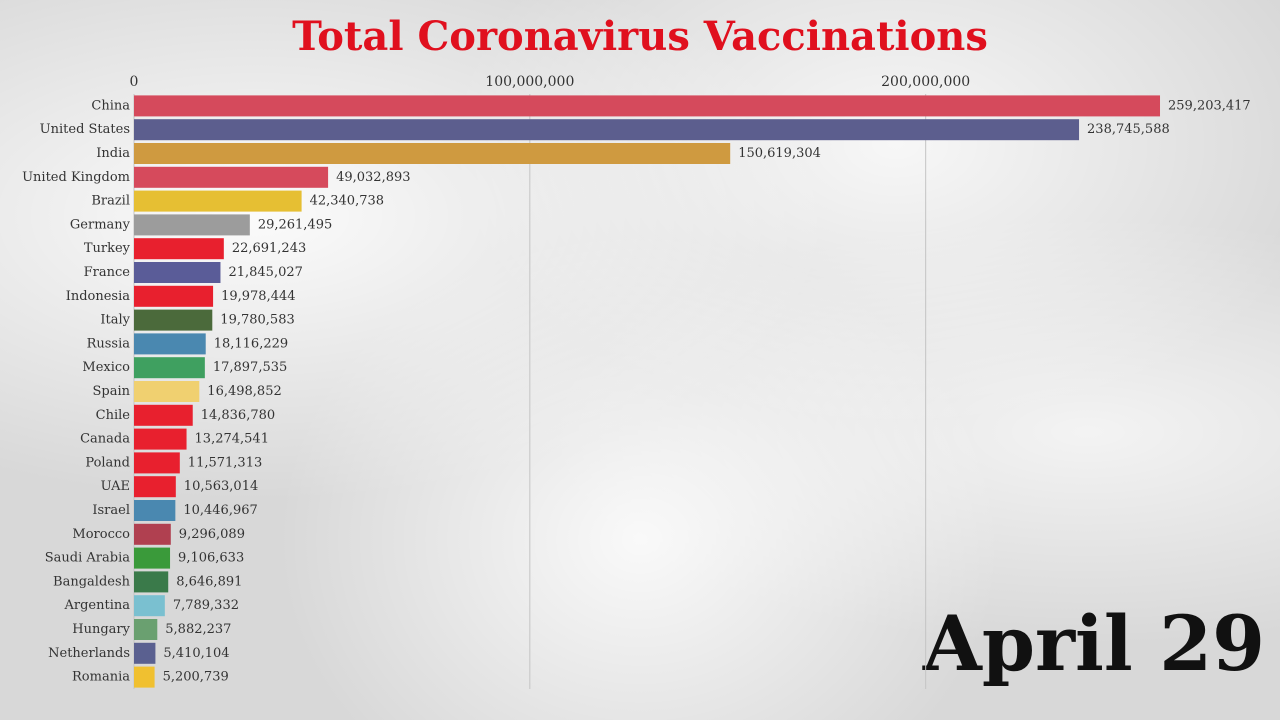  I want to click on value-label: 13,274,541, so click(232, 439).